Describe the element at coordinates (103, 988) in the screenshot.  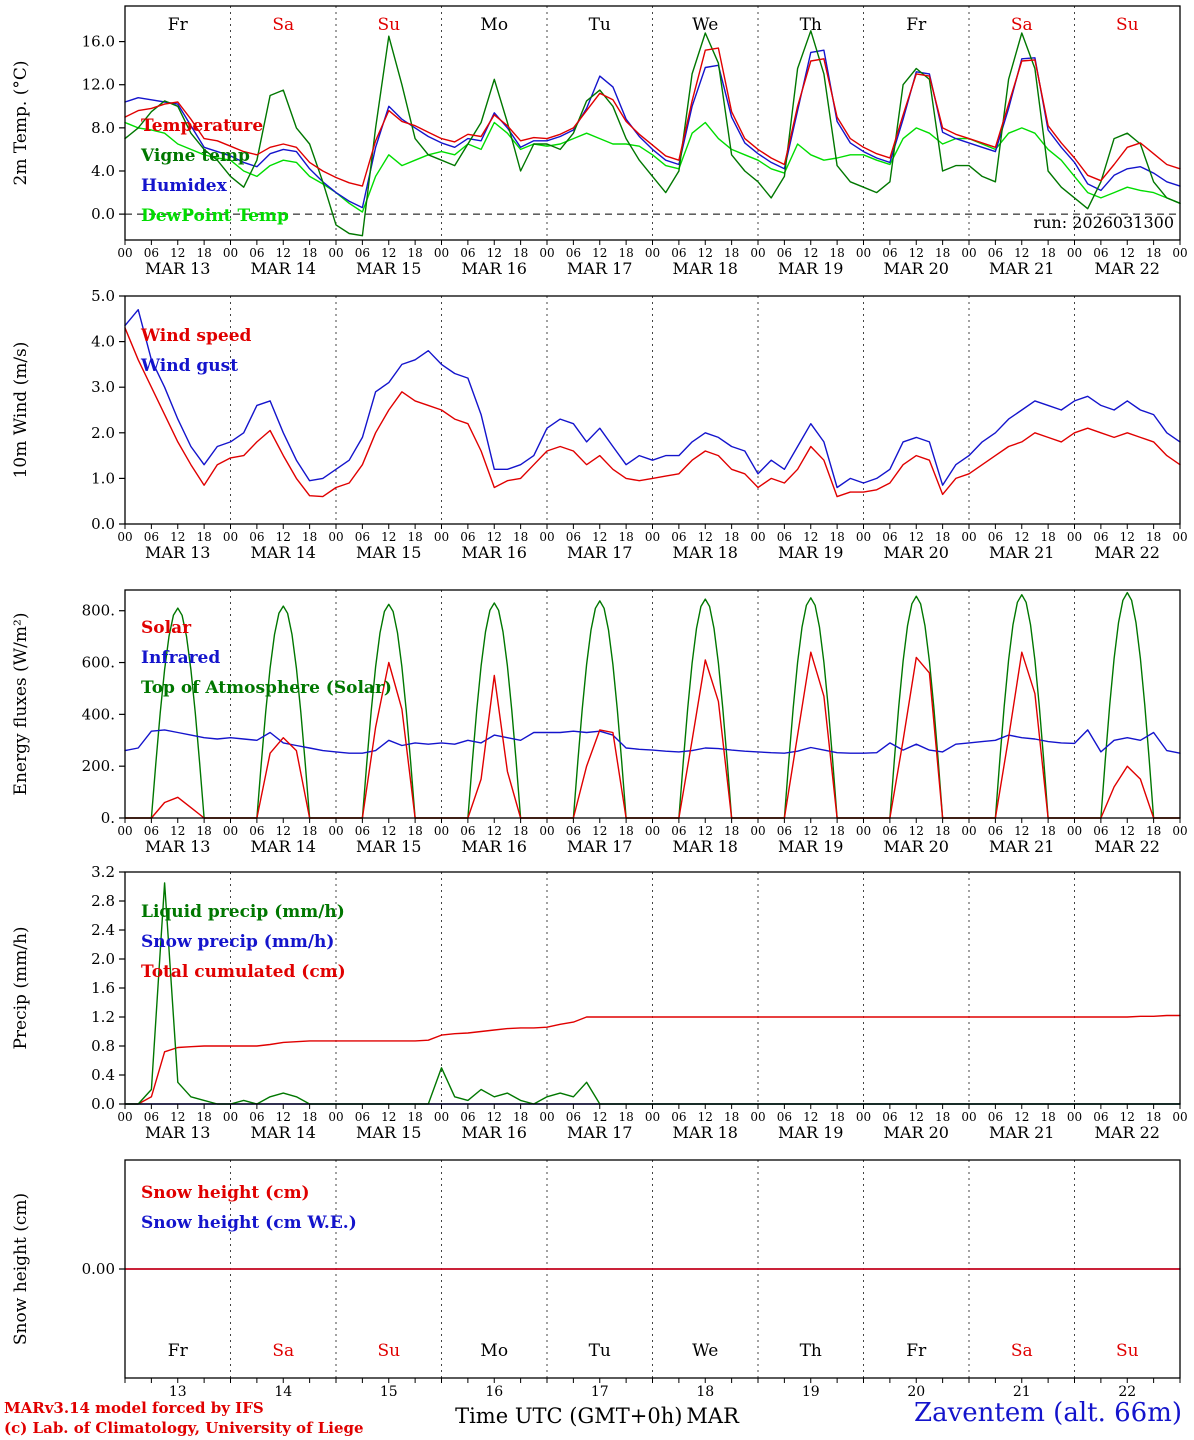
I see `y-tick-label: 1.6` at that location.